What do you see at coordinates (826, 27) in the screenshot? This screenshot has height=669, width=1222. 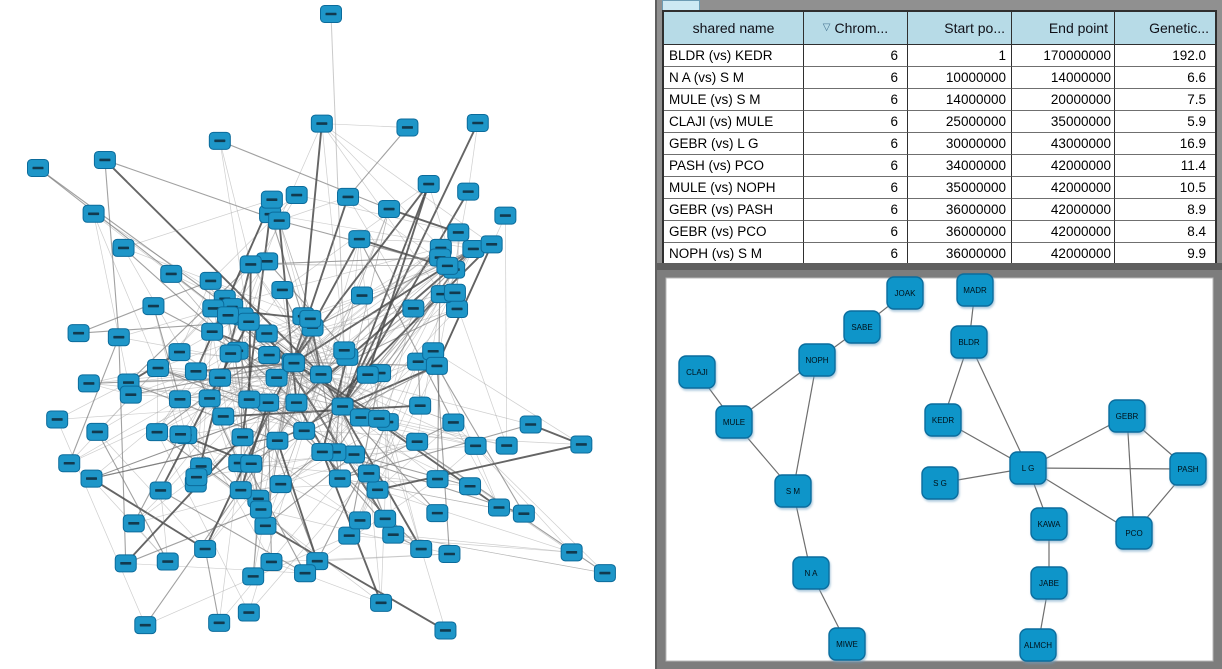 I see `filter-icon: ▽` at bounding box center [826, 27].